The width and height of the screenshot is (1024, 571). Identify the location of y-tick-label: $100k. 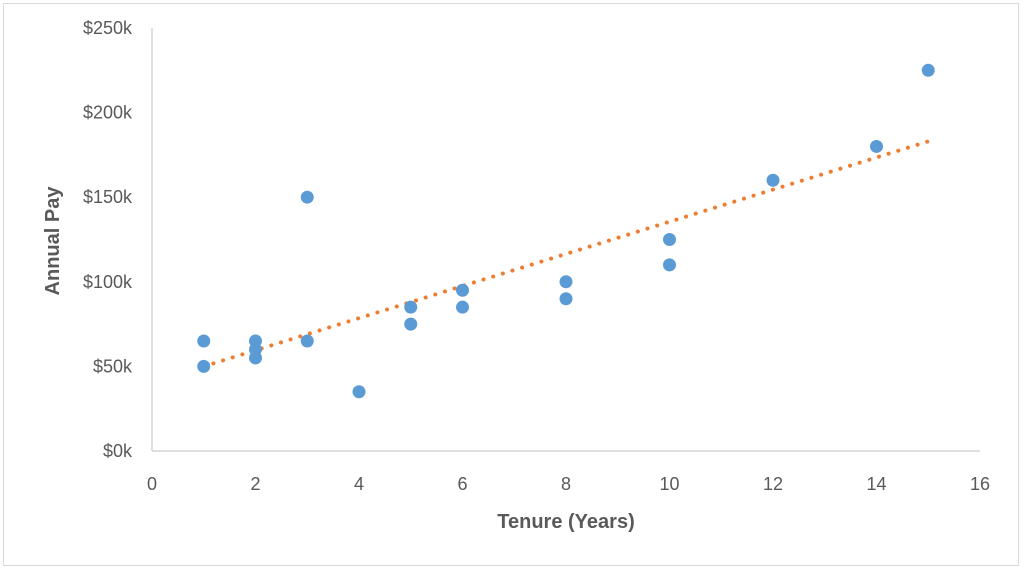
(108, 282).